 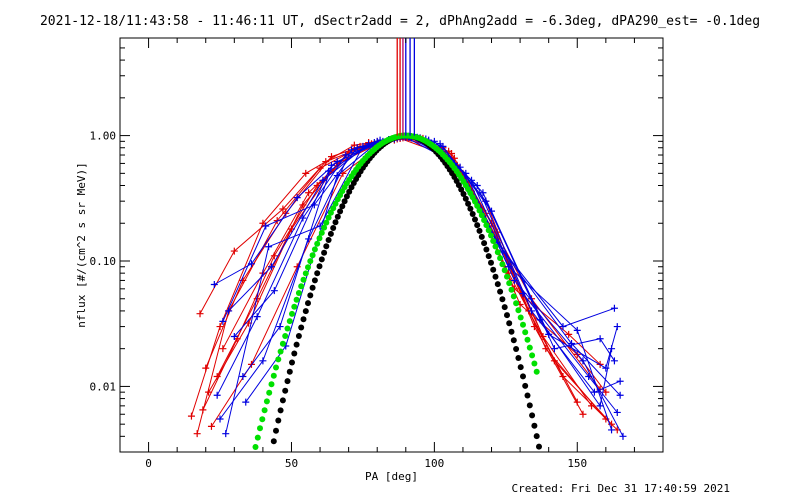 What do you see at coordinates (434, 463) in the screenshot?
I see `x-tick-label: 100` at bounding box center [434, 463].